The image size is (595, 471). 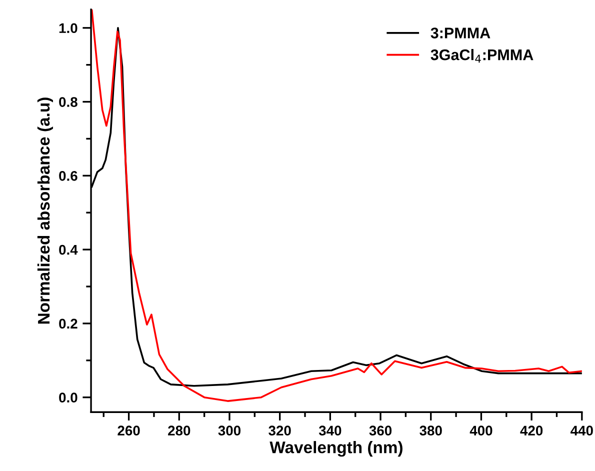 I want to click on y-tick-label: 0.6, so click(x=68, y=176).